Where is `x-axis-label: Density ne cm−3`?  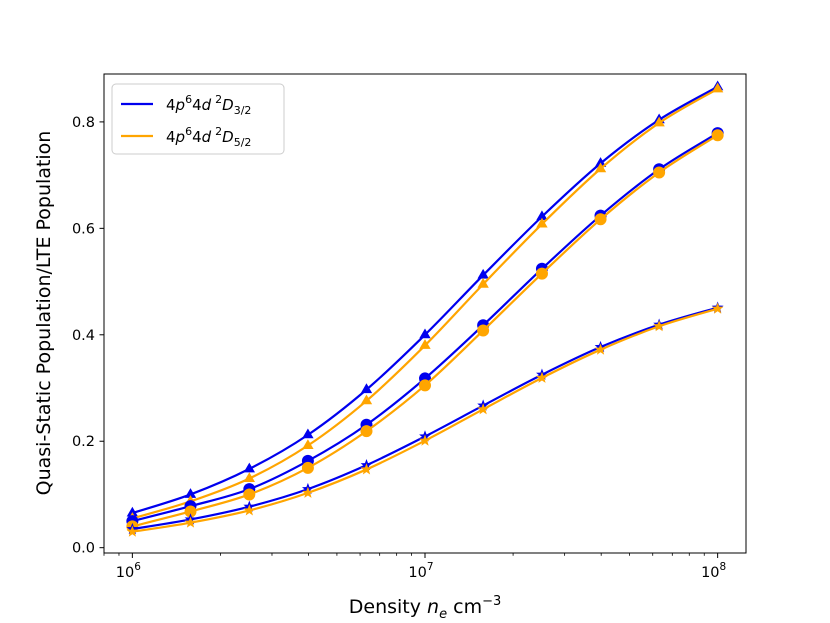
x-axis-label: Density ne cm−3 is located at coordinates (425, 608).